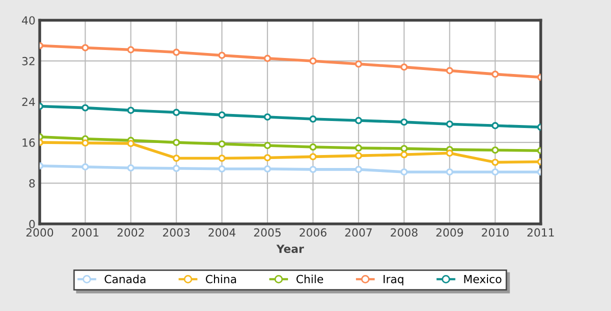 The image size is (611, 311). I want to click on x-tick-label: 2007, so click(358, 232).